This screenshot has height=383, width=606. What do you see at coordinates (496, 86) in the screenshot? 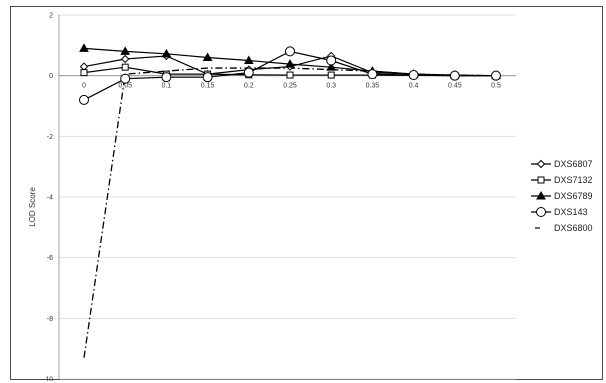
I see `x-tick-label: 0.5` at bounding box center [496, 86].